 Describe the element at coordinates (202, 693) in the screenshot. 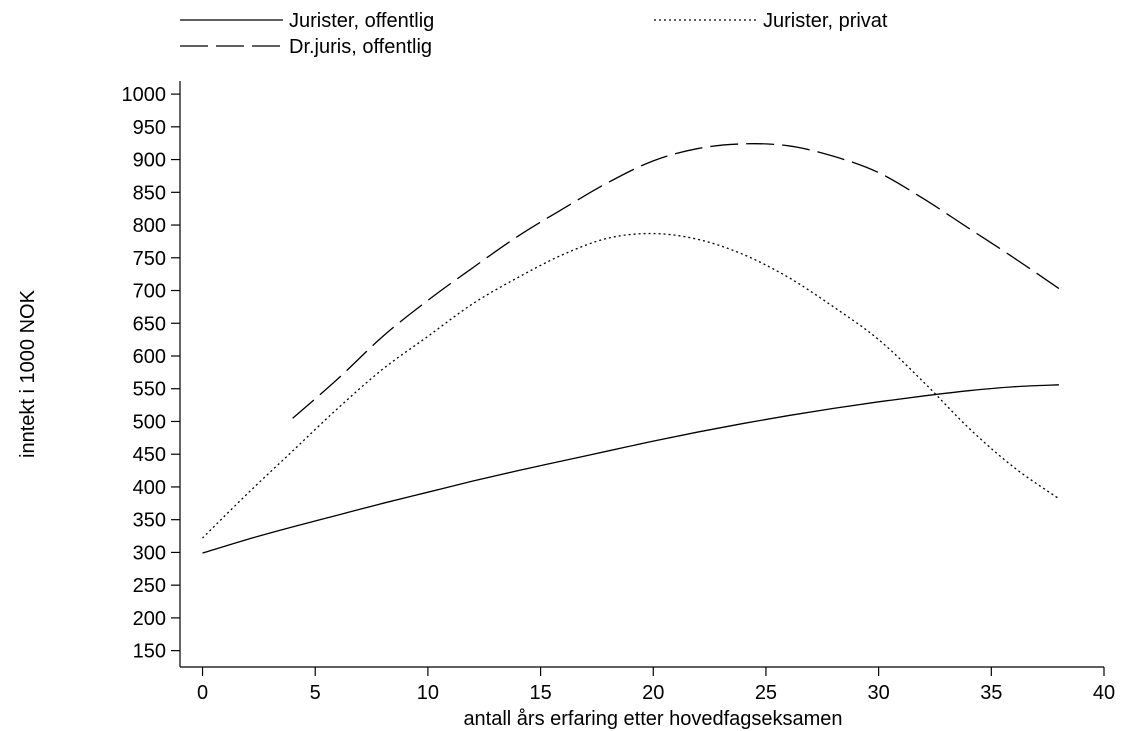

I see `x-tick-label: 0` at that location.